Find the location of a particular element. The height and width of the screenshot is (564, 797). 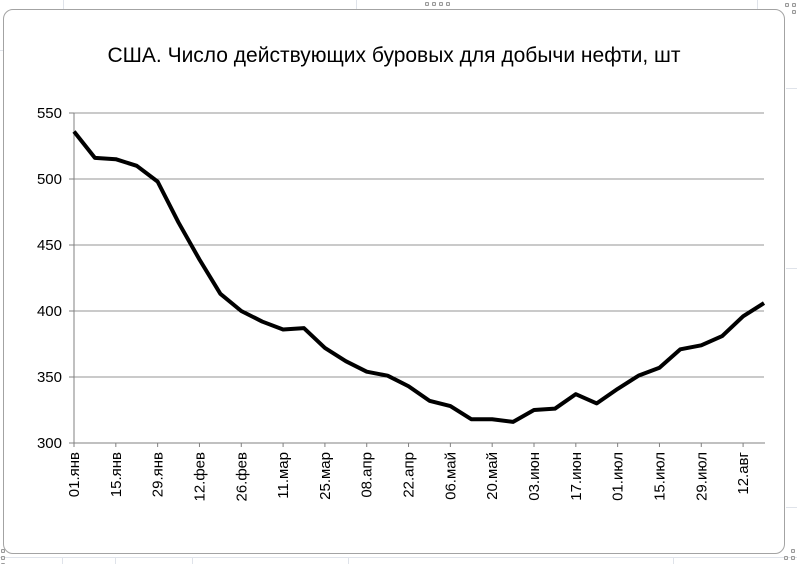

svg-text: 15.июл is located at coordinates (659, 476).